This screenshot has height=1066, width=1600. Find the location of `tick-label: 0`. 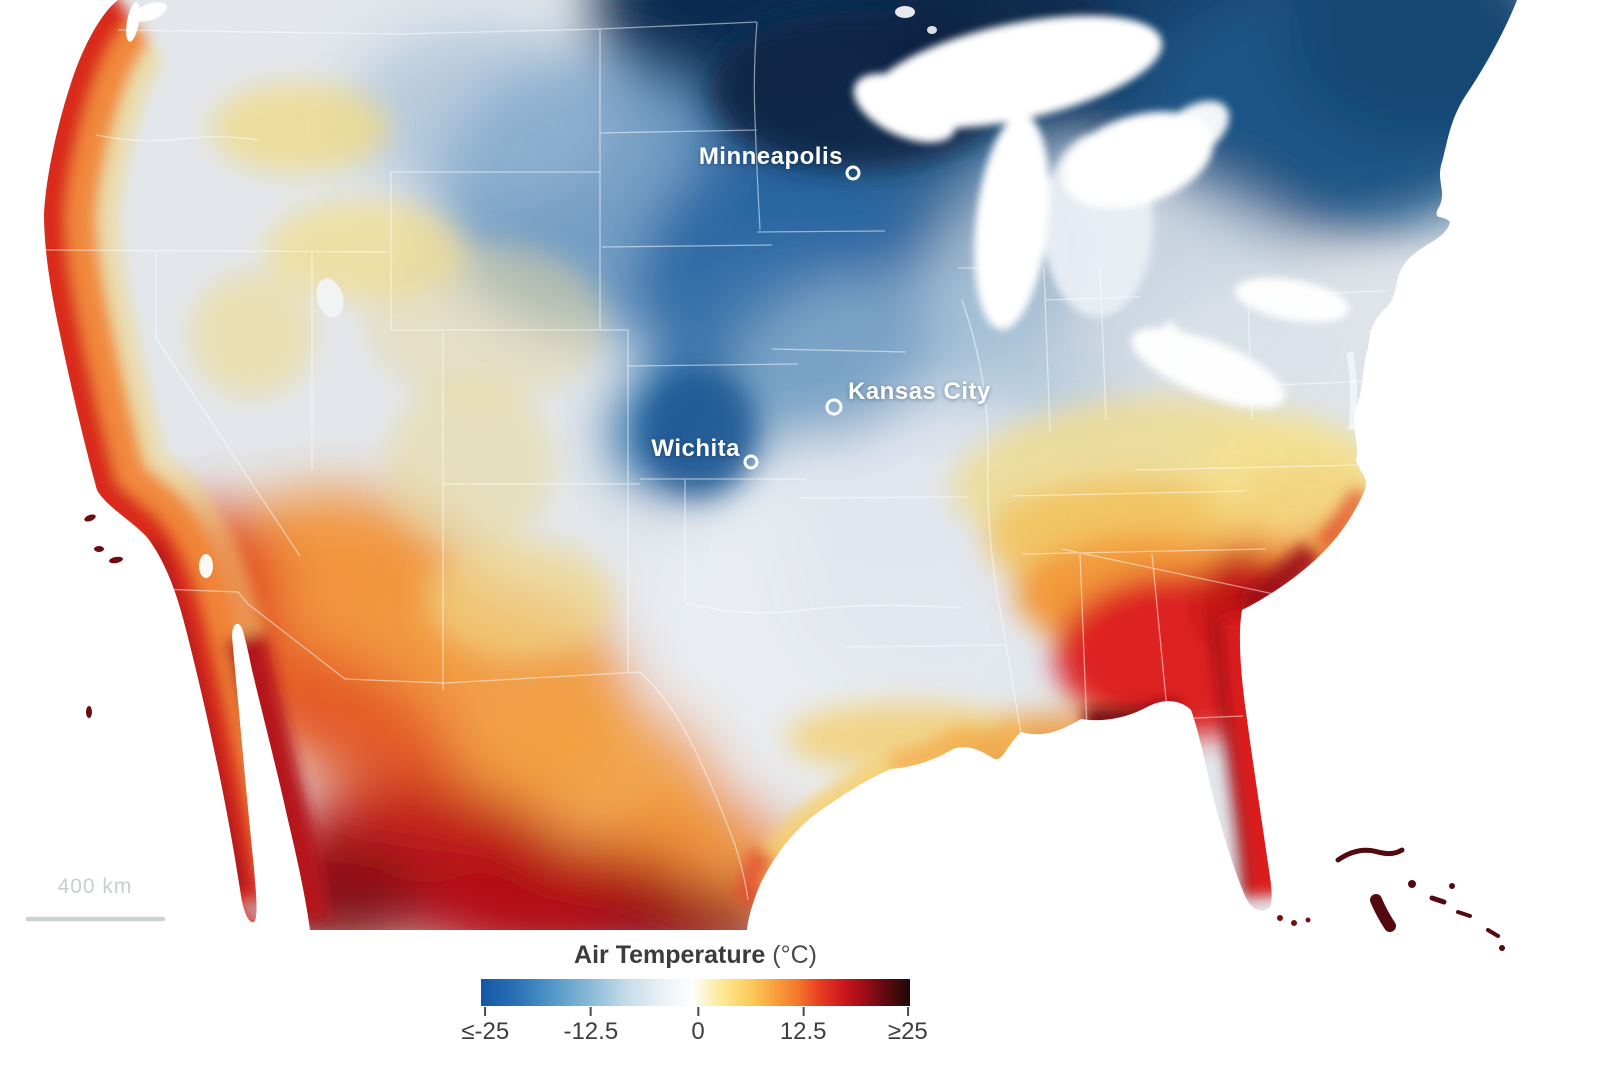

tick-label: 0 is located at coordinates (698, 1031).